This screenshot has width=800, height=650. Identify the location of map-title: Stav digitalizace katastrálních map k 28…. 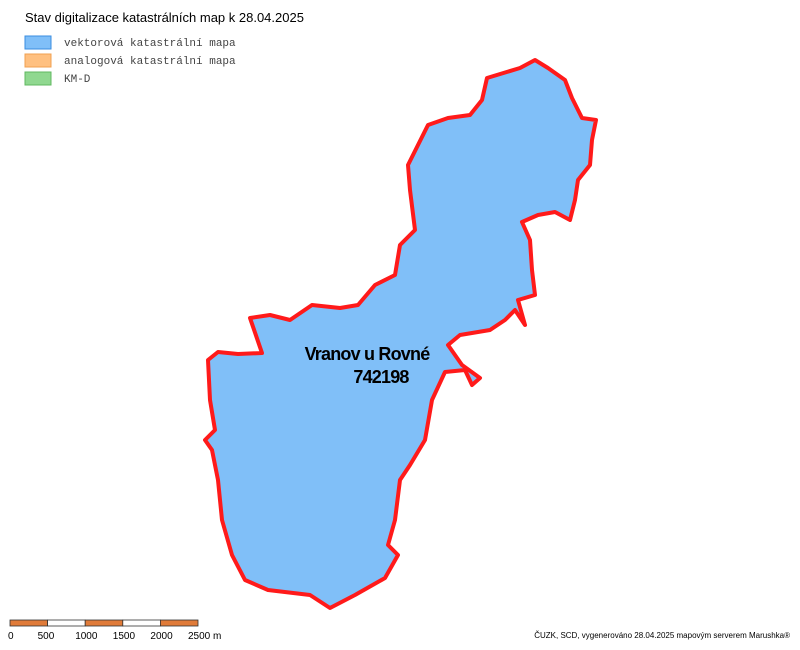
(164, 17).